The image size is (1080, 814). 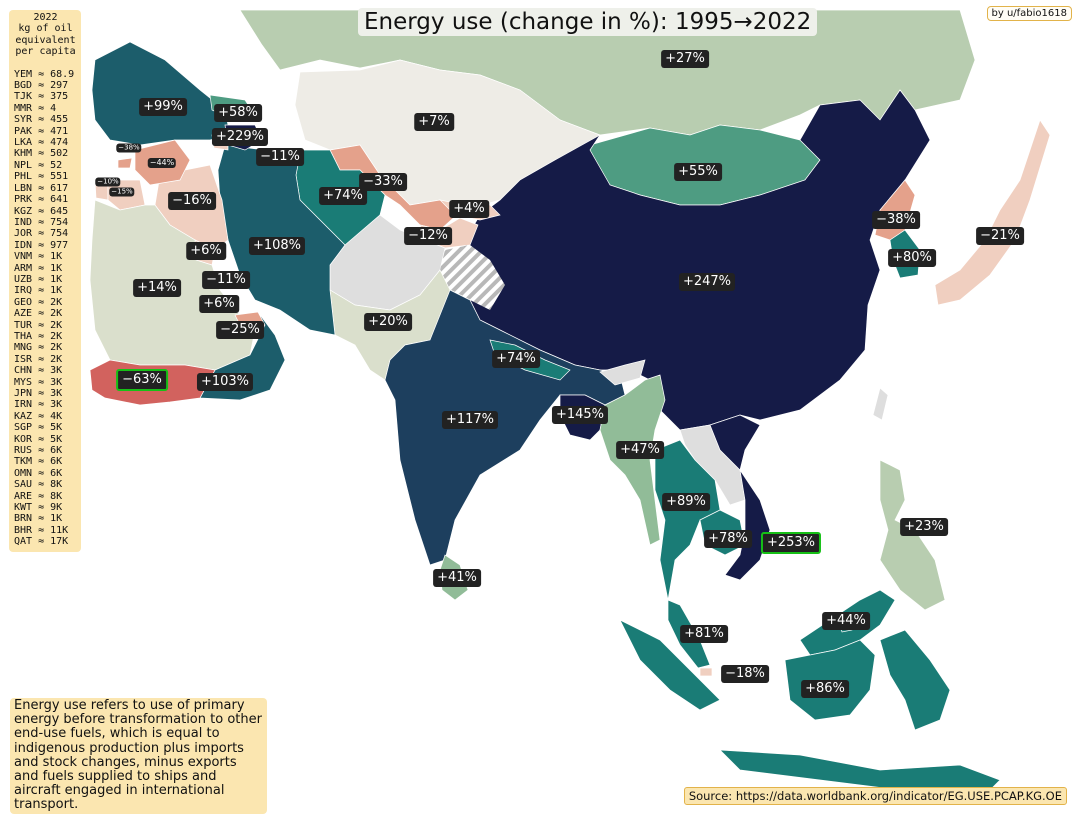 I want to click on legend-row: BHR ≈ 11K, so click(x=41, y=530).